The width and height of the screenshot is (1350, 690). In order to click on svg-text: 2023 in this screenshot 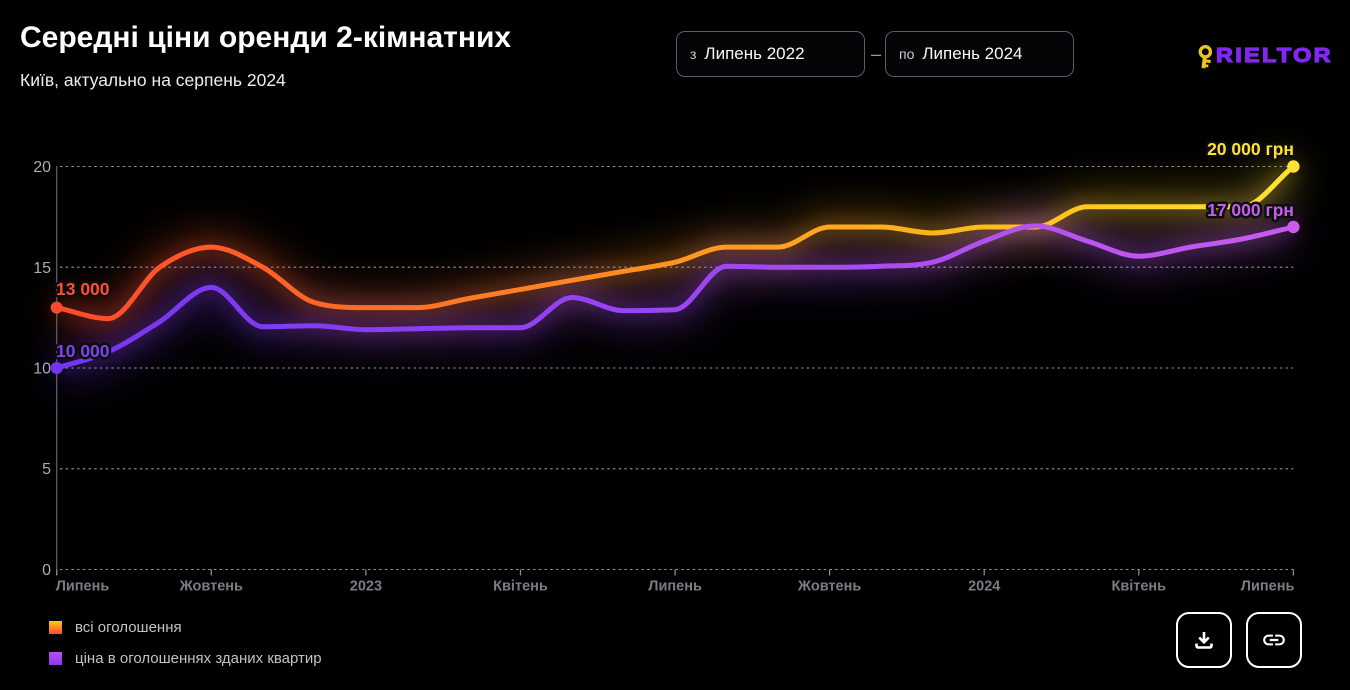, I will do `click(366, 587)`.